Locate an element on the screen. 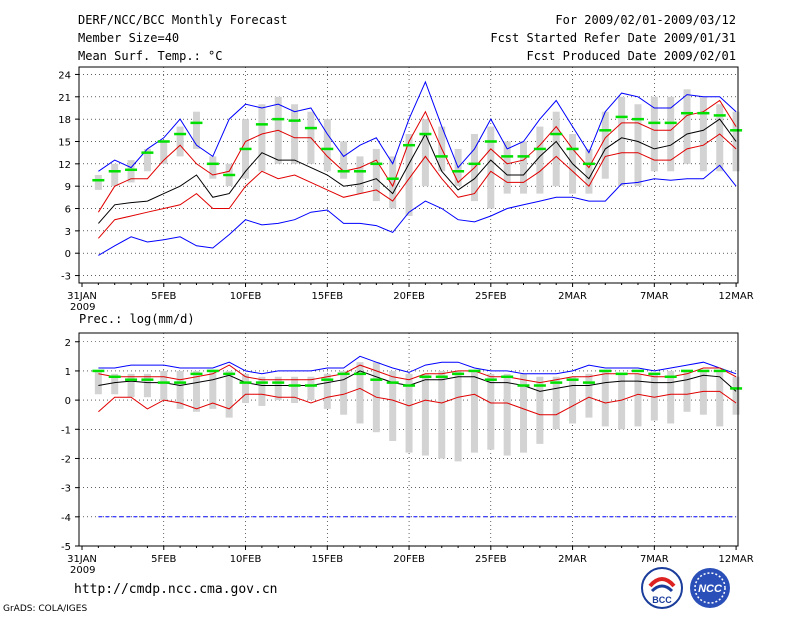 The image size is (800, 618). grads-credit: GrADS: COLA/IGES is located at coordinates (45, 609).